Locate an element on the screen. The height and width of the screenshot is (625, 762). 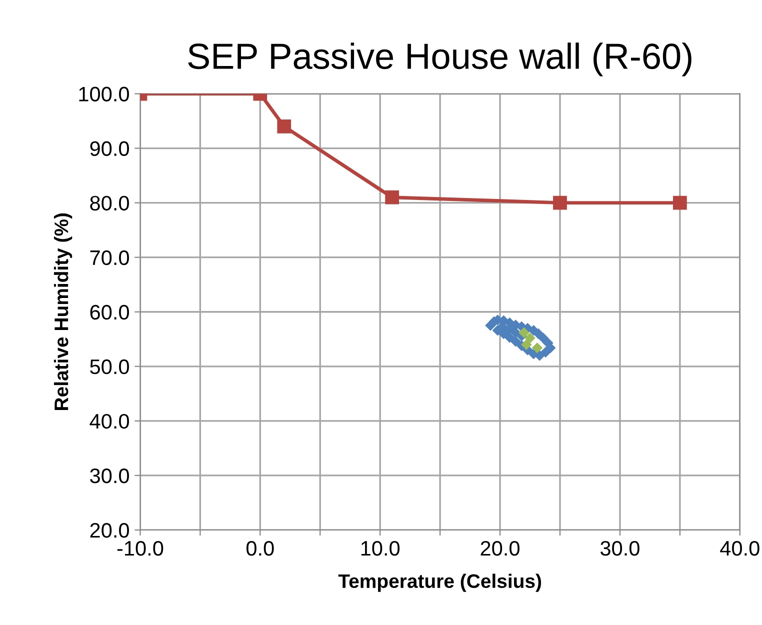
y-tick-label: 80.0 is located at coordinates (109, 203).